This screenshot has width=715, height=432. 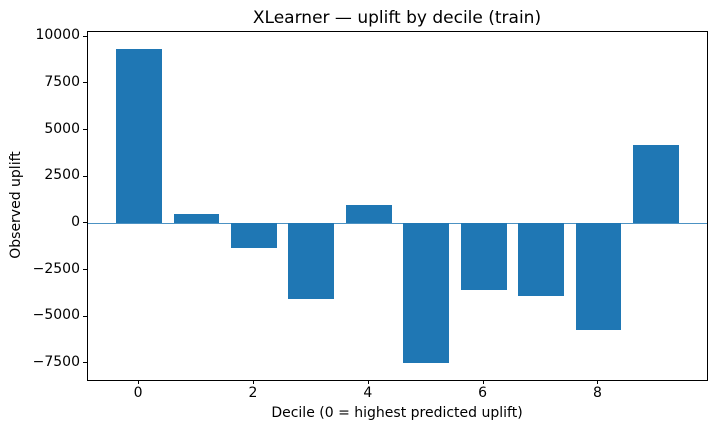 What do you see at coordinates (75, 221) in the screenshot?
I see `y-tick-label: 0` at bounding box center [75, 221].